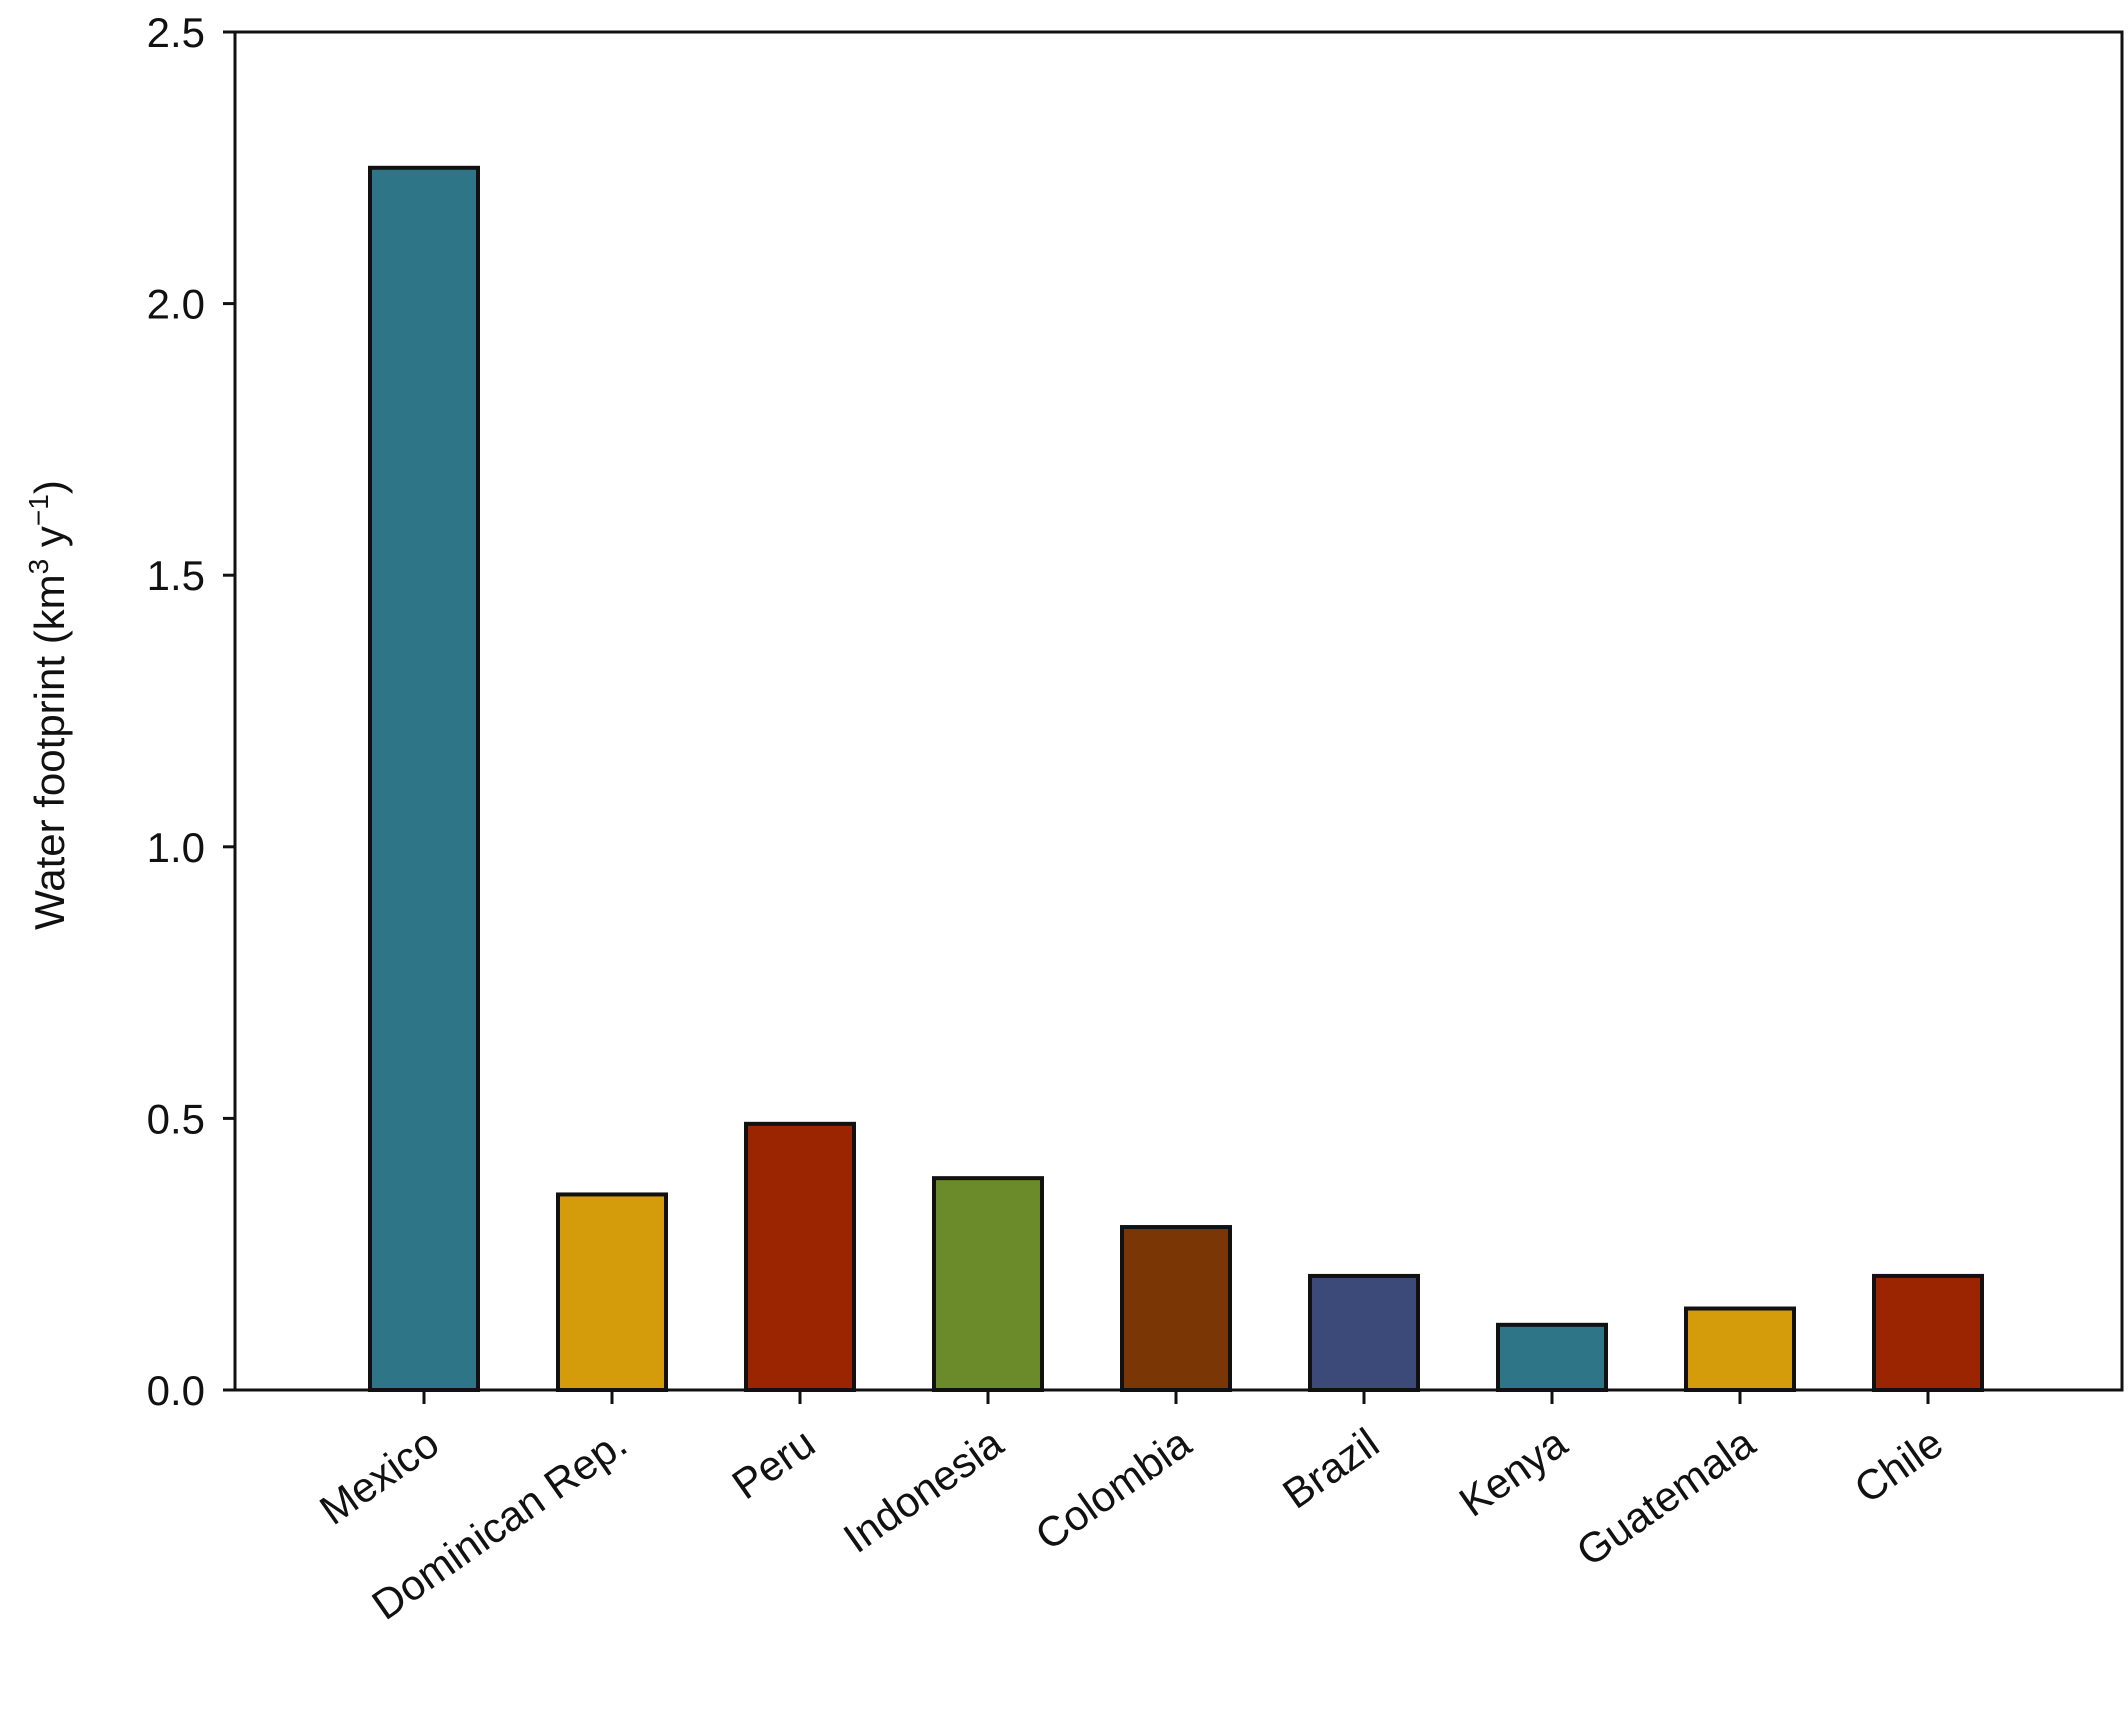 The height and width of the screenshot is (1728, 2128). What do you see at coordinates (1740, 1349) in the screenshot?
I see `bar-guatemala` at bounding box center [1740, 1349].